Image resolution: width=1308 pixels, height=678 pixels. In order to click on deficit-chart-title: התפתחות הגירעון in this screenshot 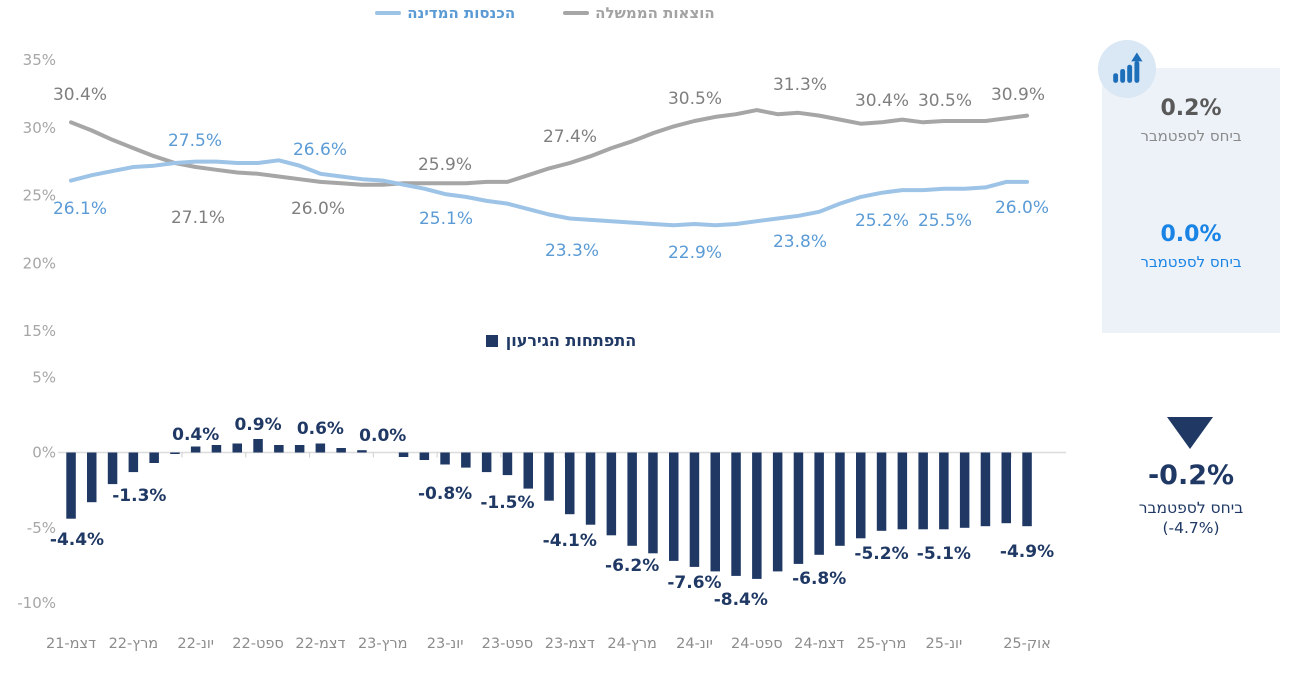, I will do `click(561, 340)`.